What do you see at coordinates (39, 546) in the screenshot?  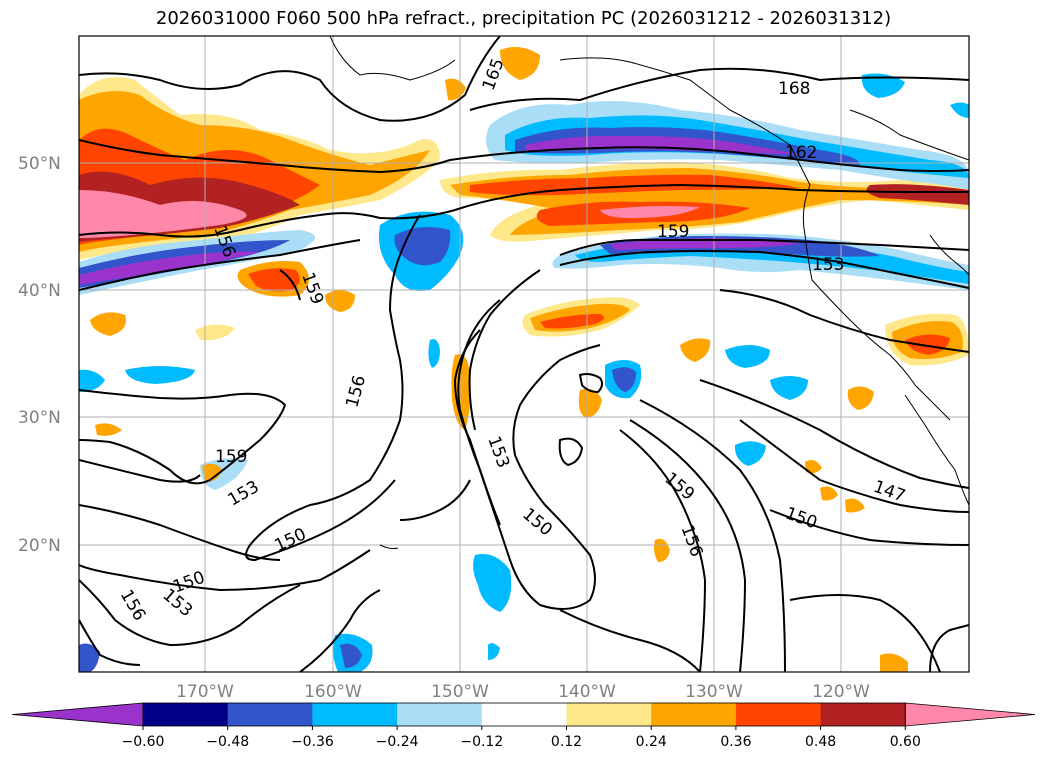 I see `lat-label-20n: 20°N` at bounding box center [39, 546].